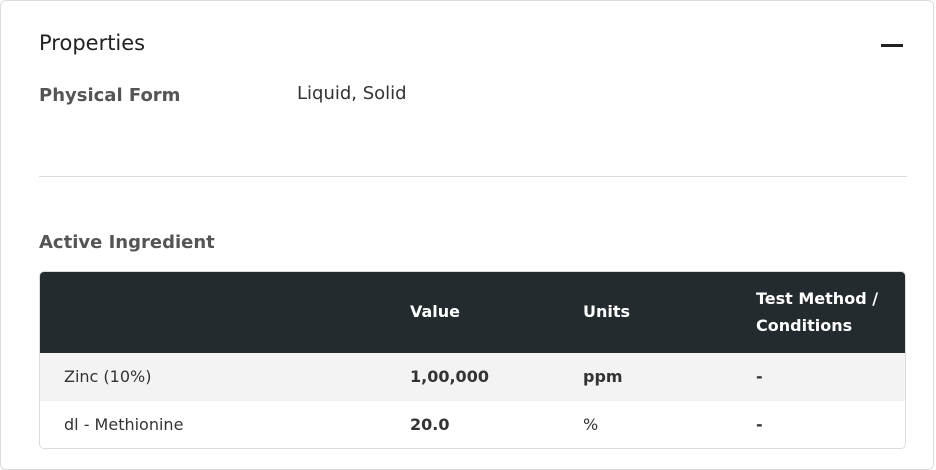 The image size is (936, 470). I want to click on divider, so click(473, 176).